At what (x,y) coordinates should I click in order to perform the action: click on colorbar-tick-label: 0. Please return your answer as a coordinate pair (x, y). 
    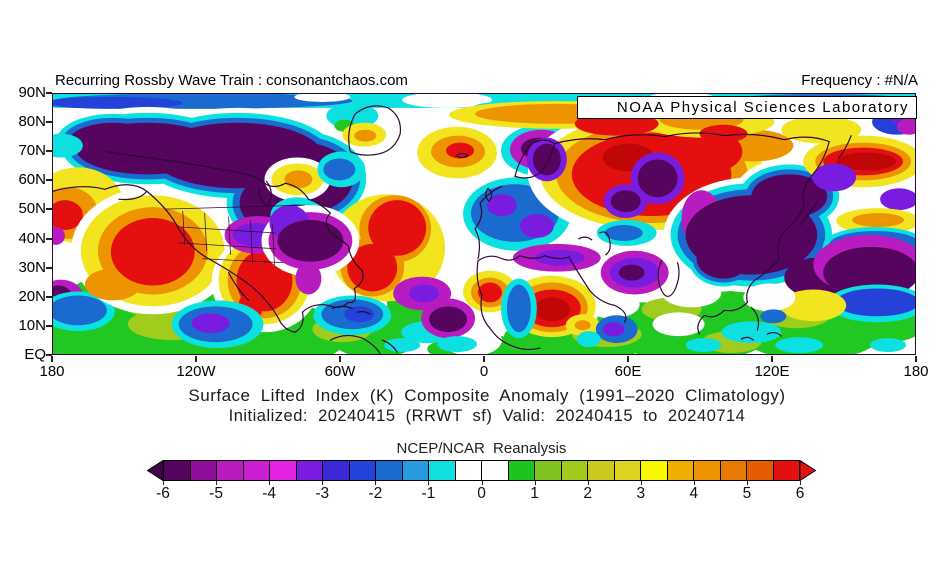
    Looking at the image, I should click on (481, 493).